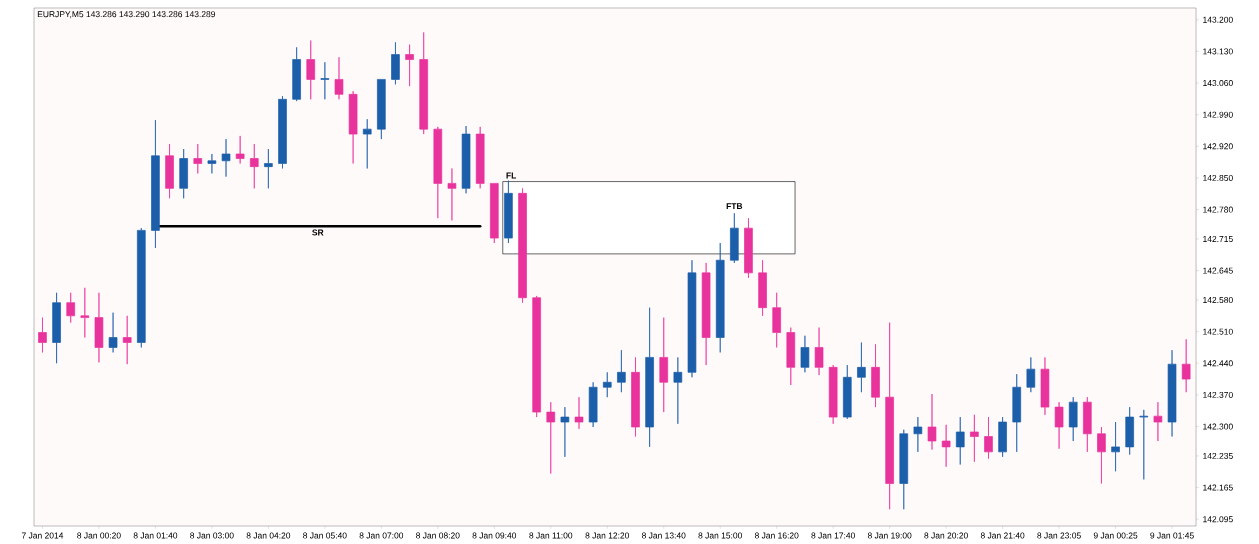  I want to click on x-tick-label: 8 Jan 03:00, so click(212, 535).